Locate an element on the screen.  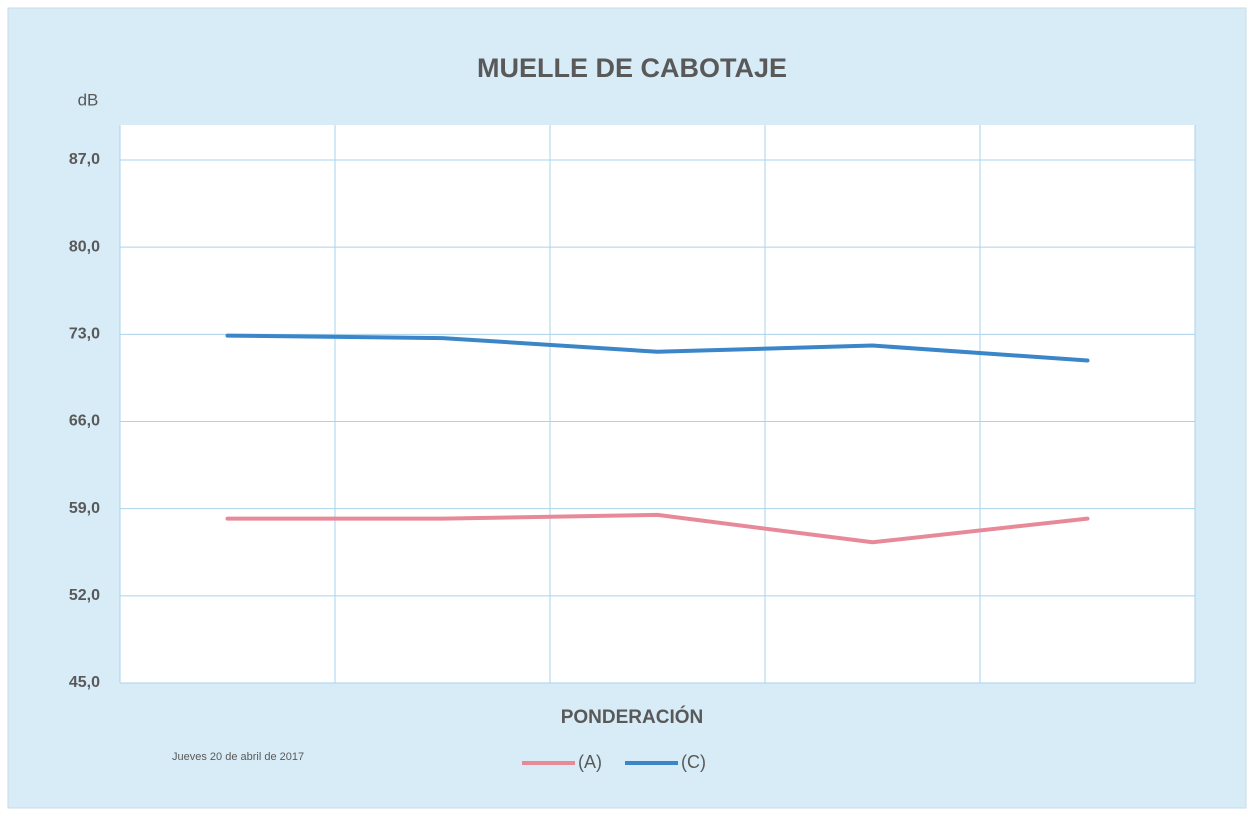
y-tick-label: 87,0 is located at coordinates (84, 159).